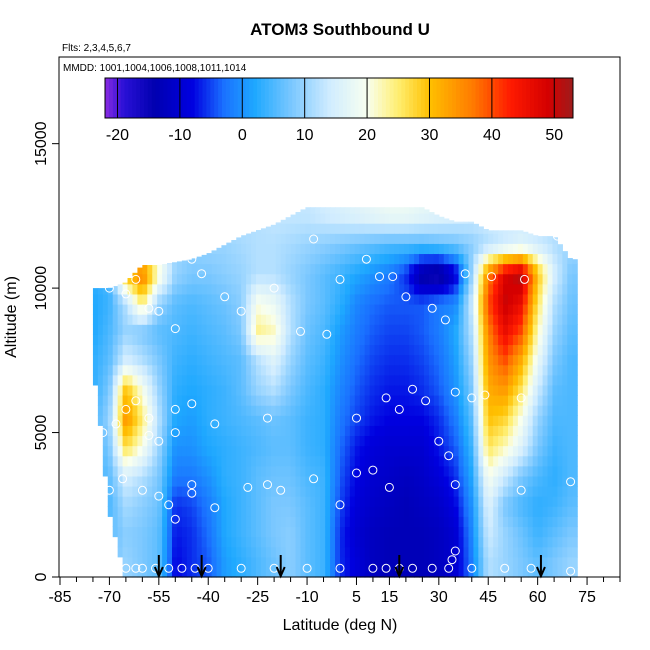 The height and width of the screenshot is (650, 650). I want to click on colorbar-tick-label: 40, so click(492, 135).